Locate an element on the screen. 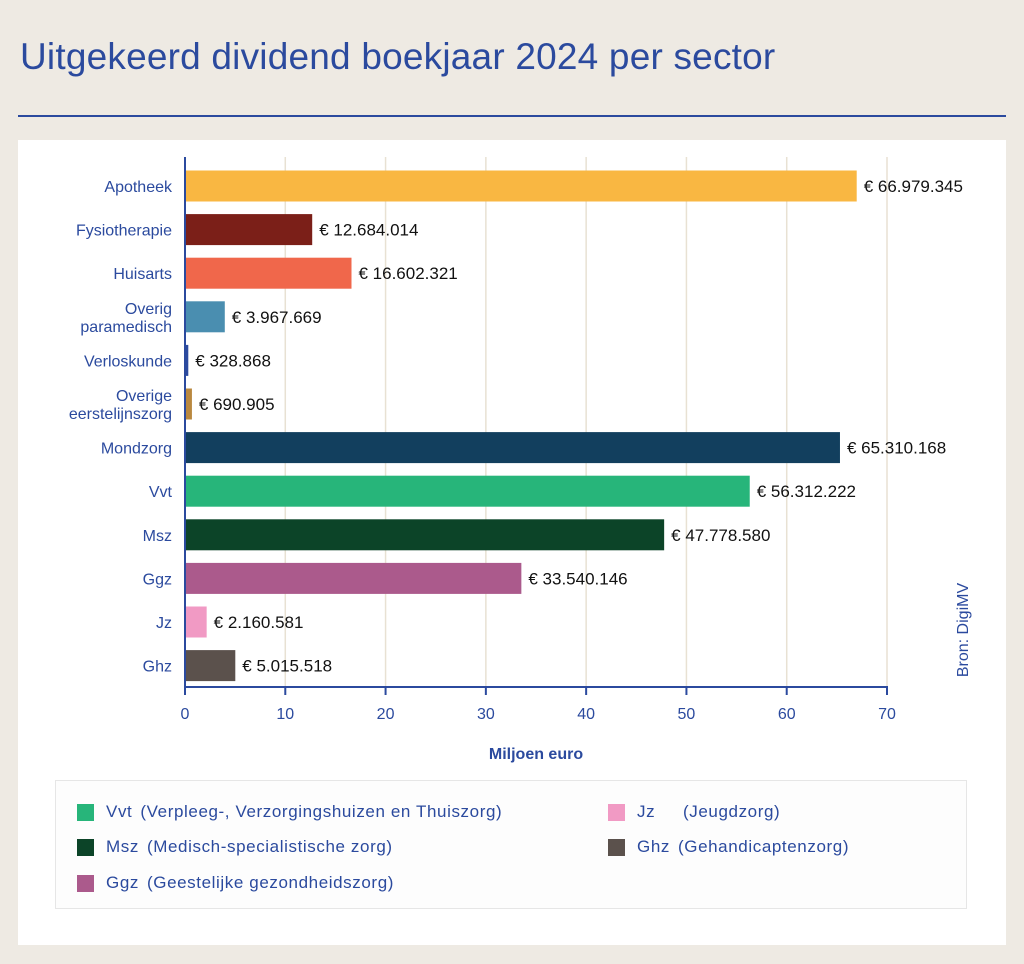 Image resolution: width=1024 pixels, height=964 pixels. x-tick-label: 20 is located at coordinates (386, 714).